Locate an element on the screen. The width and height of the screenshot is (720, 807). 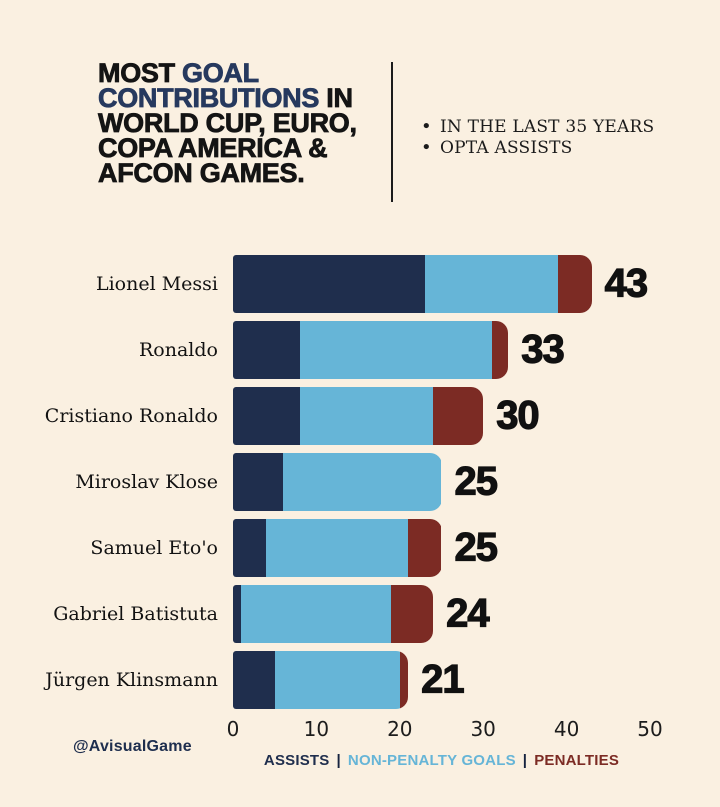
chart-row: Gabriel Batistuta 24 is located at coordinates (360, 614).